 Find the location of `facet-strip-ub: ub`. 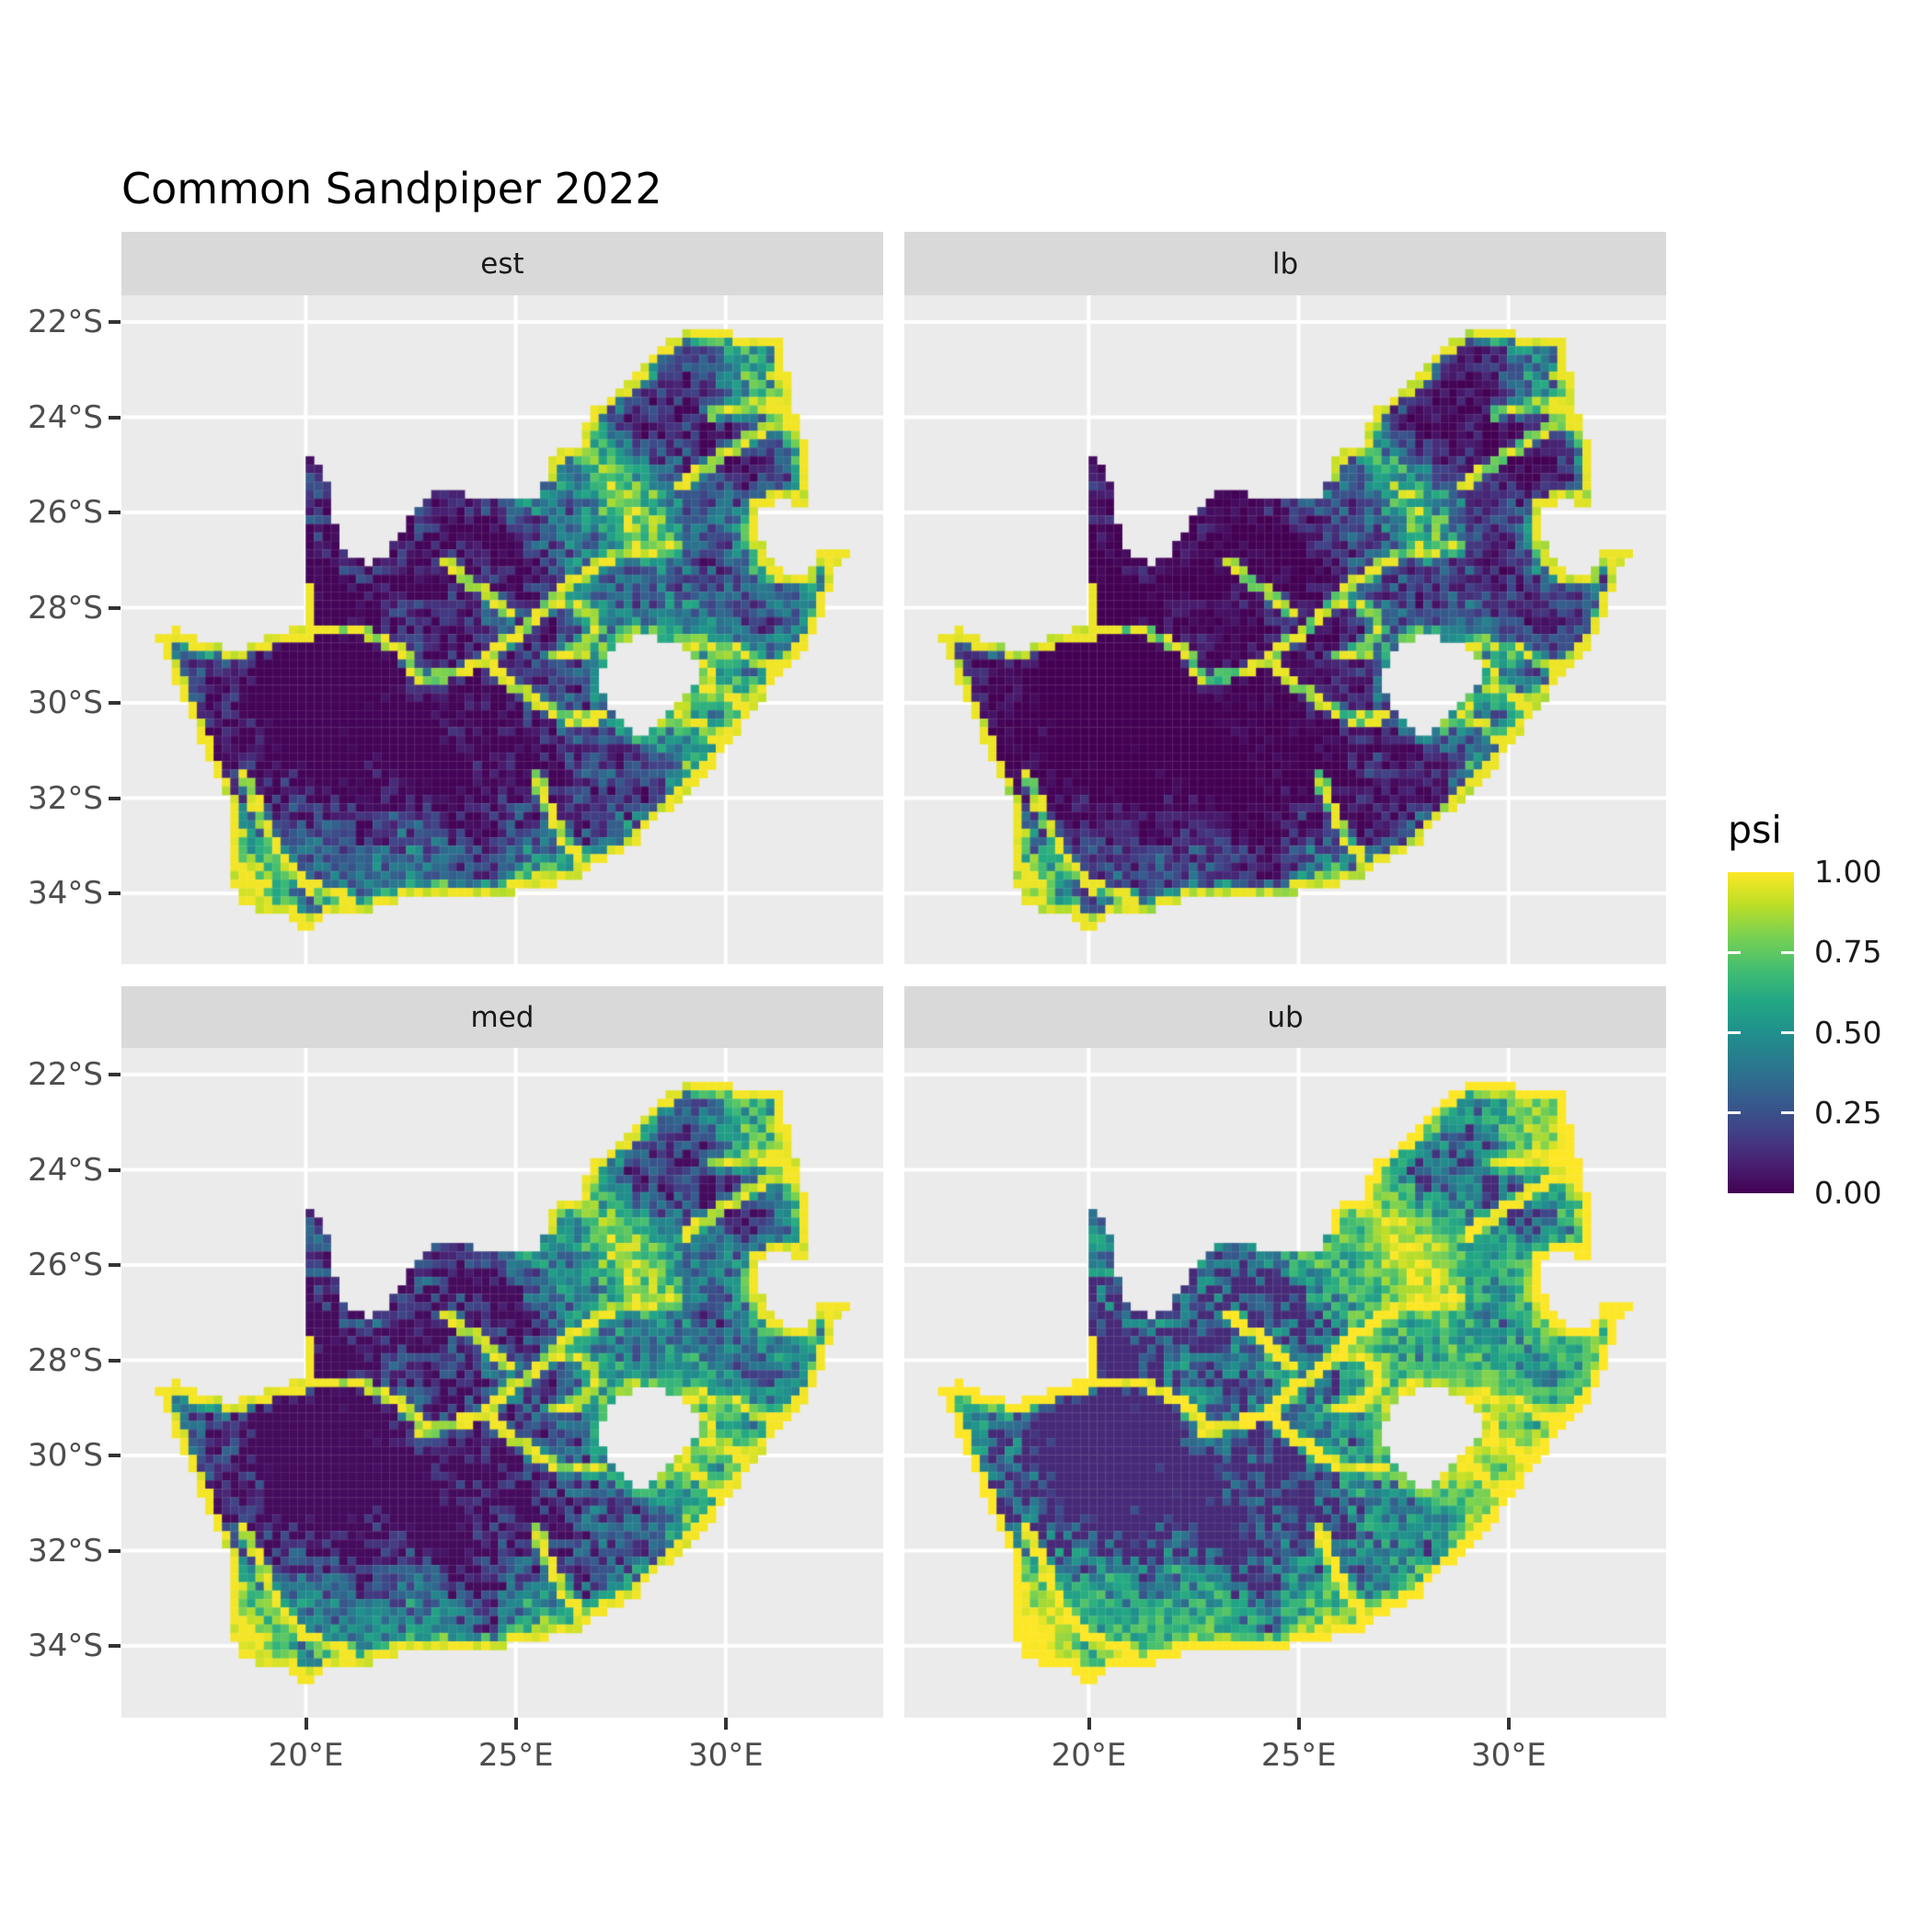

facet-strip-ub: ub is located at coordinates (1285, 1017).